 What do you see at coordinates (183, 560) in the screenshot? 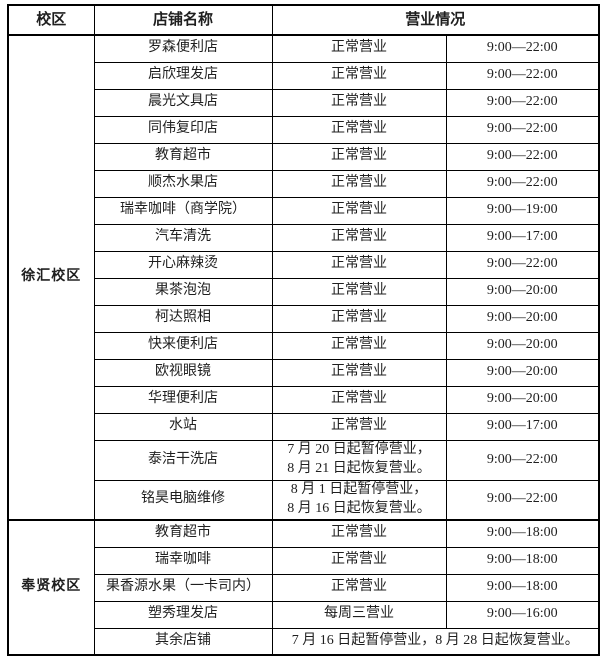
I see `shop-name-cell: 瑞幸咖啡` at bounding box center [183, 560].